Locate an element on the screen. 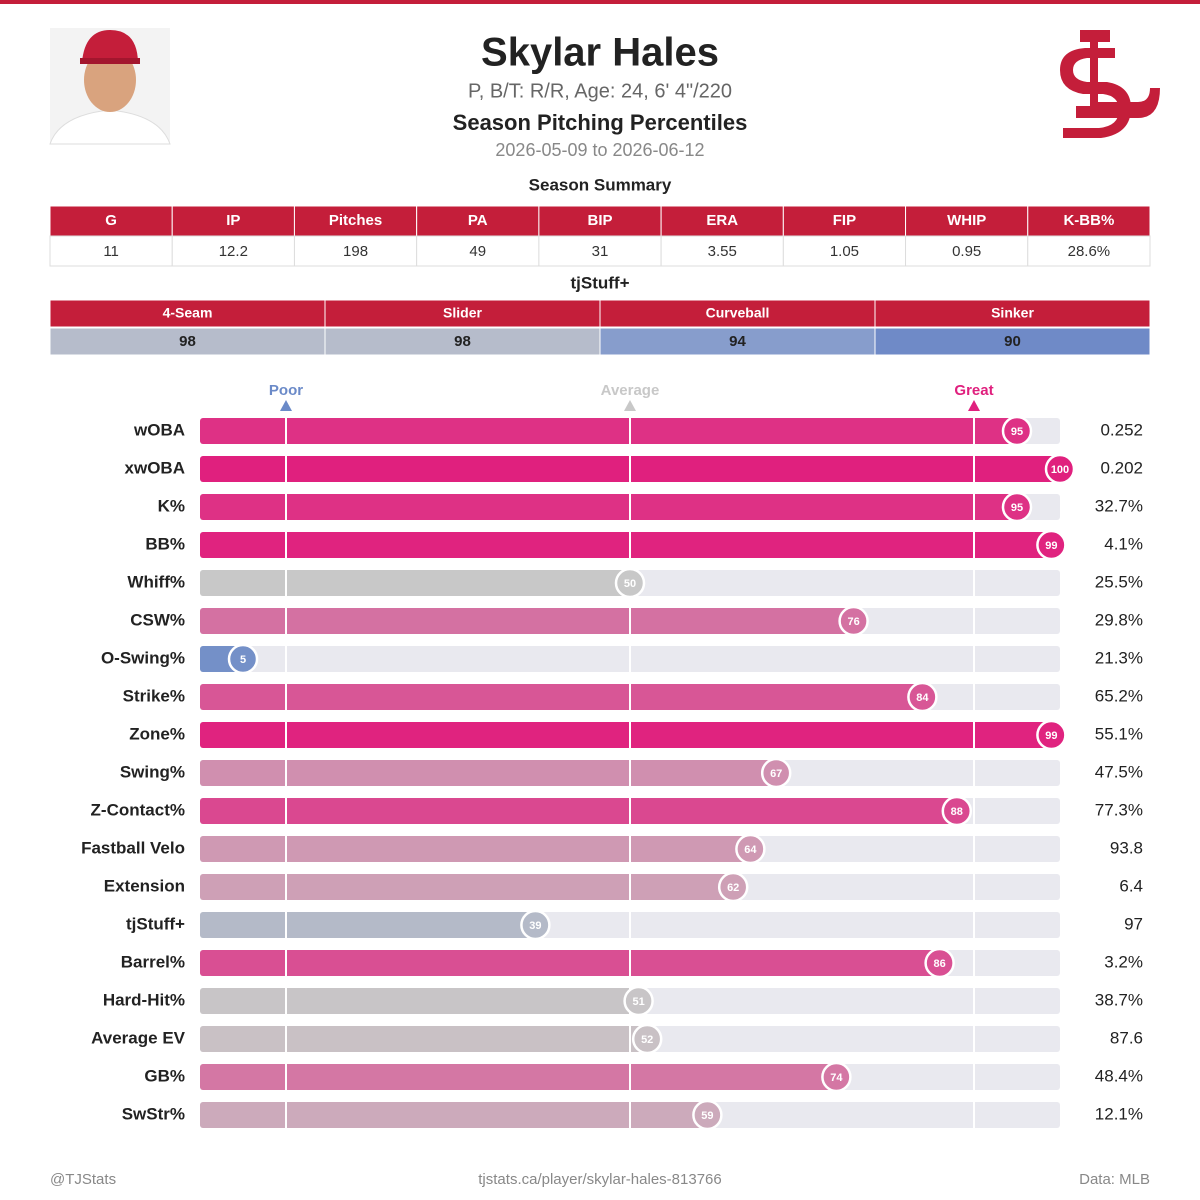 The height and width of the screenshot is (1200, 1200). date-range: 2026-05-09 to 2026-06-12 is located at coordinates (599, 150).